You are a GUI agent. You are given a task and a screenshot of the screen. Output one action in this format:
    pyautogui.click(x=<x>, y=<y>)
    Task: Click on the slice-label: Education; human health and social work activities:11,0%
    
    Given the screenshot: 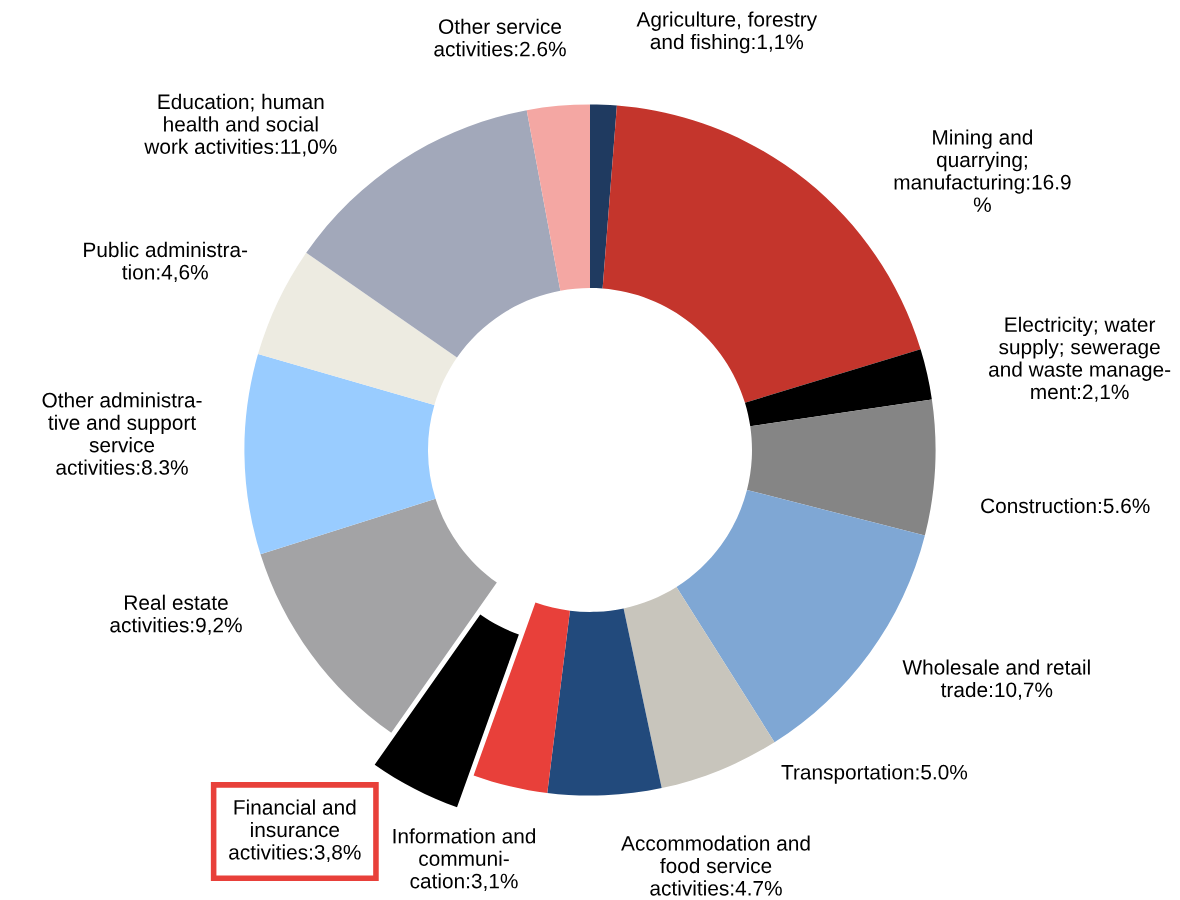 What is the action you would take?
    pyautogui.click(x=240, y=125)
    